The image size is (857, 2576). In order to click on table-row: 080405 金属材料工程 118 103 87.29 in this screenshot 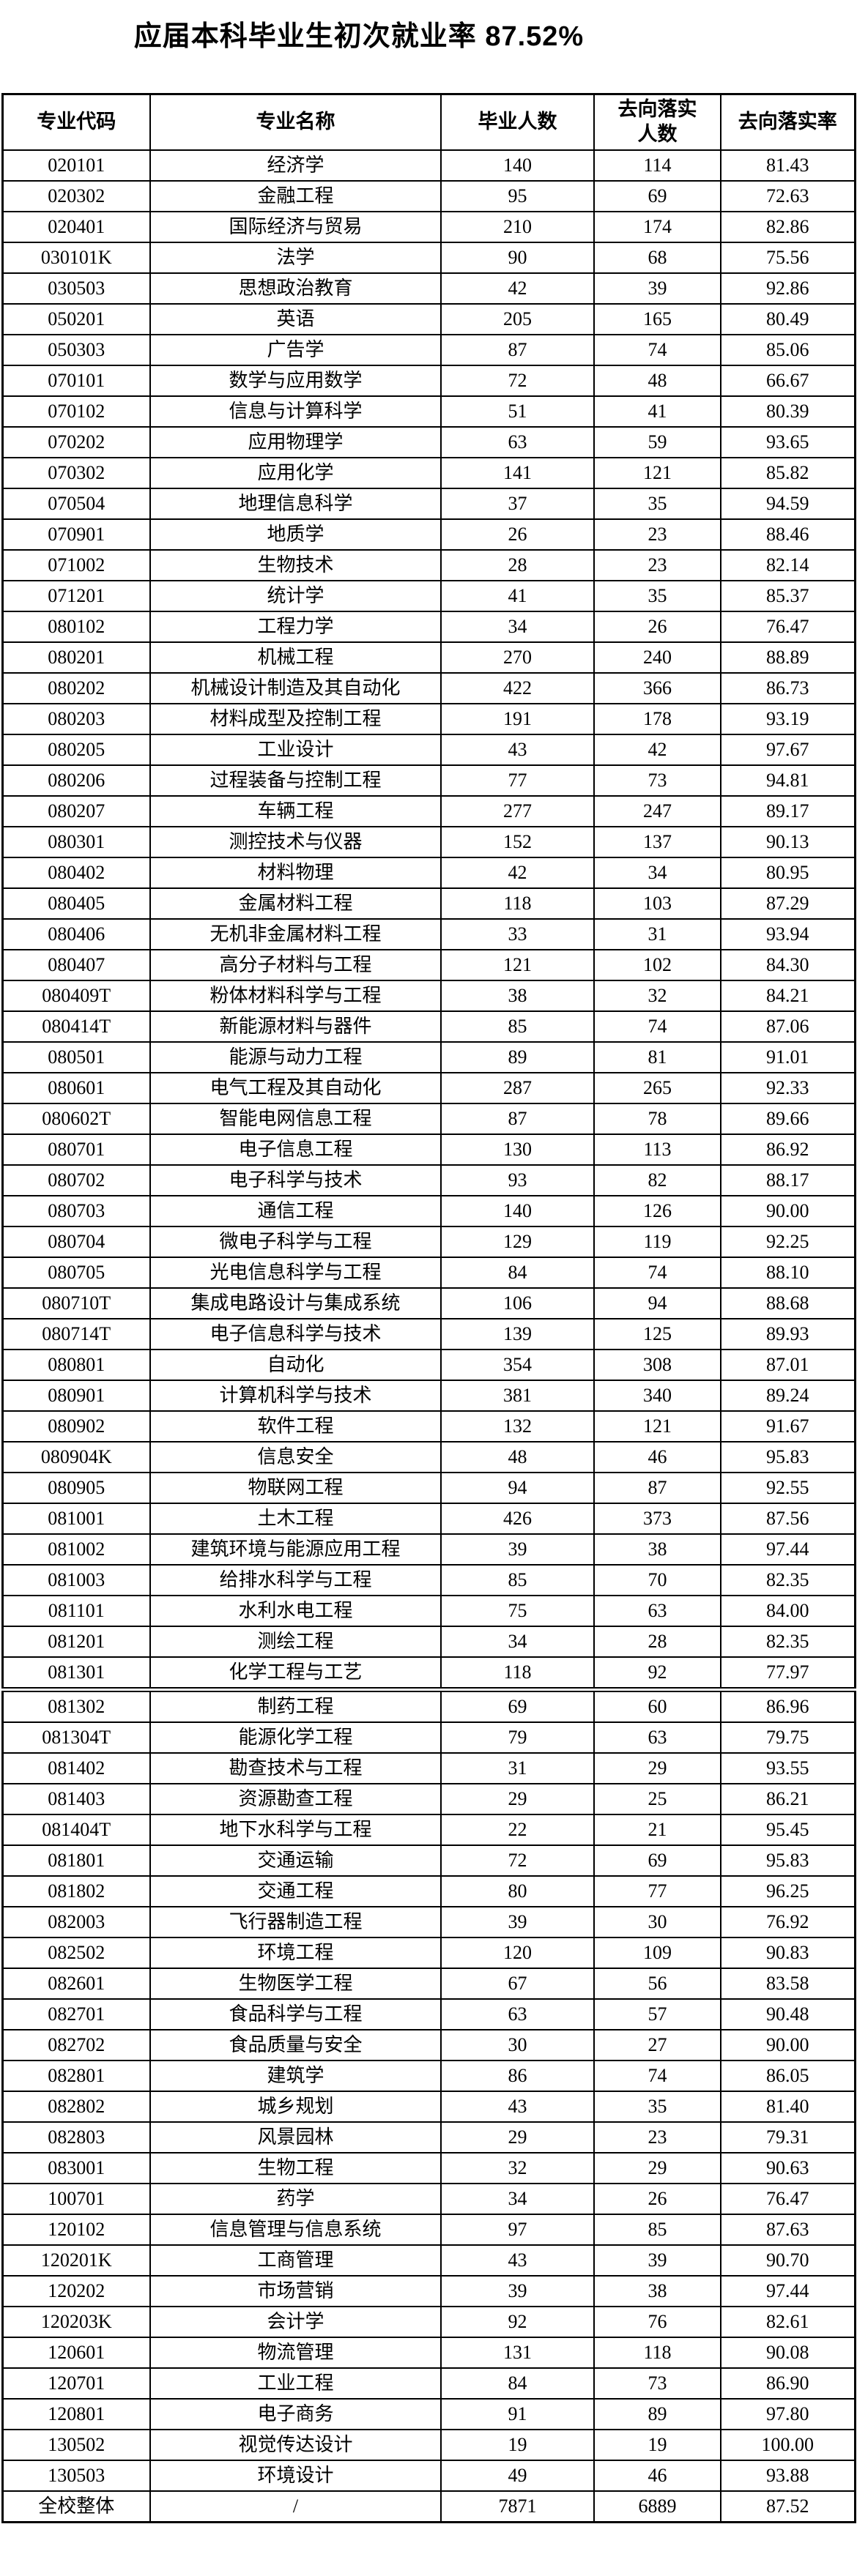, I will do `click(428, 903)`.